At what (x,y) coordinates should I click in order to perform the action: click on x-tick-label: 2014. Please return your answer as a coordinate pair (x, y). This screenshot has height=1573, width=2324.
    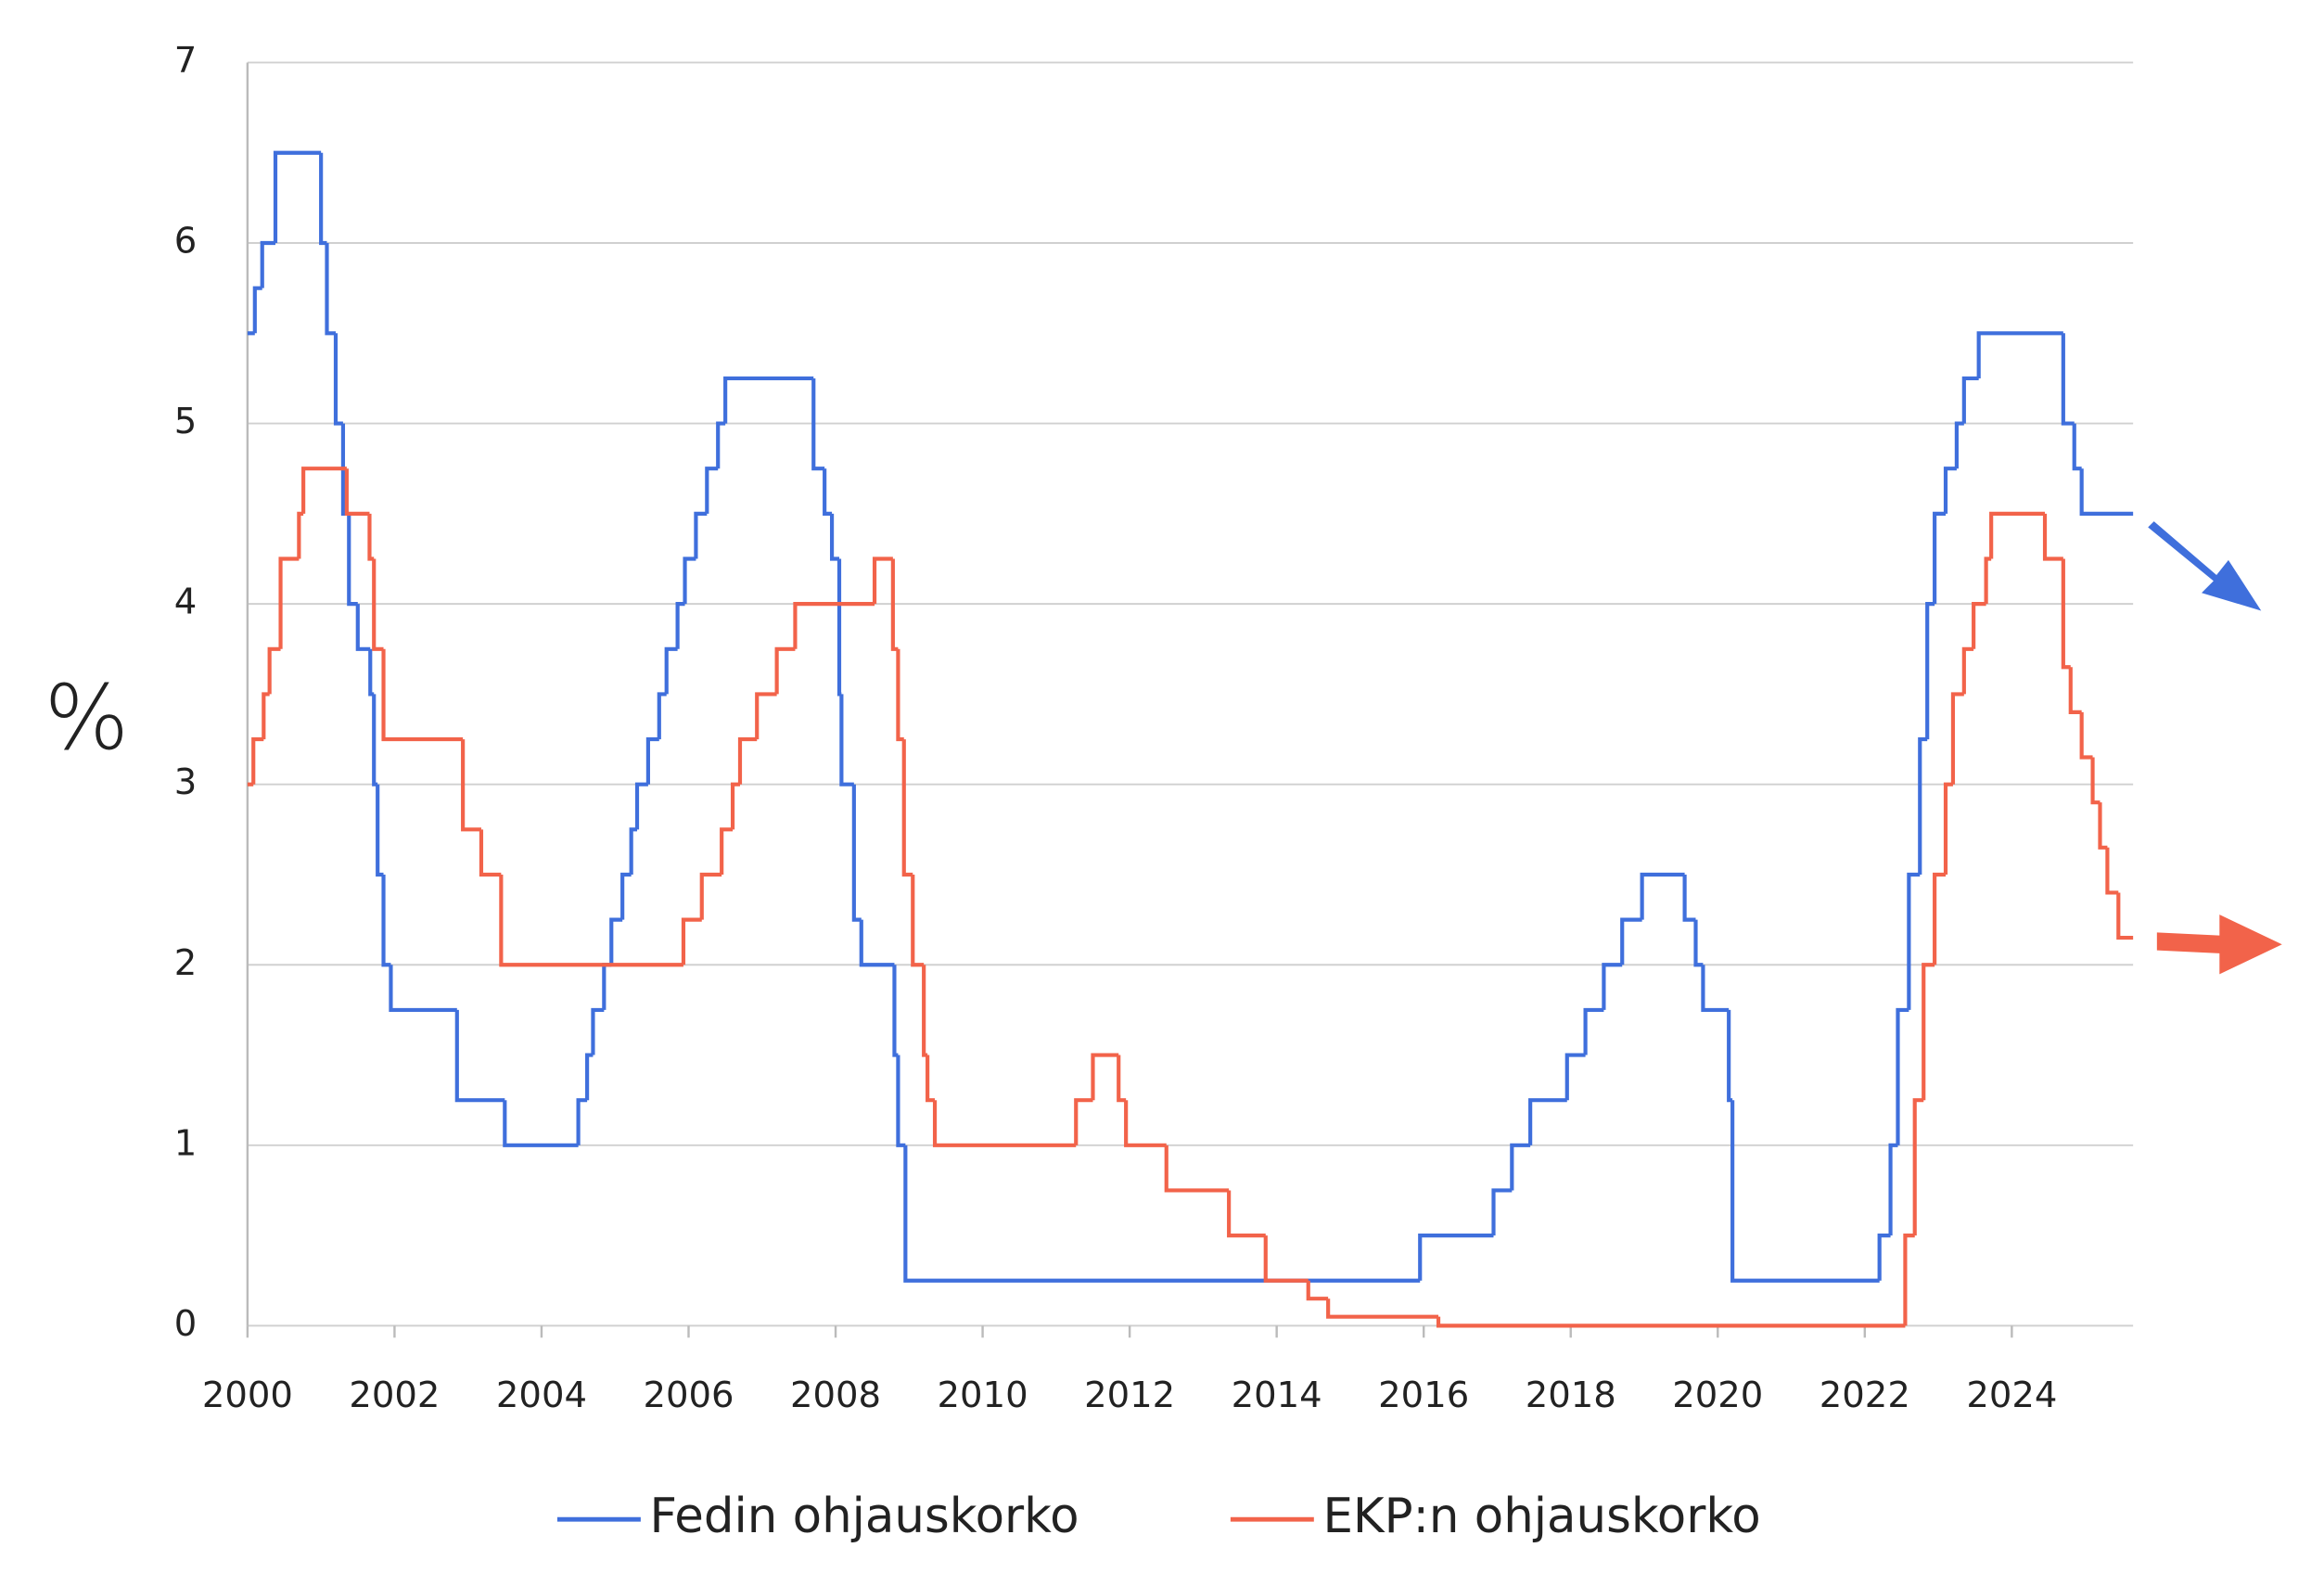
    Looking at the image, I should click on (1277, 1395).